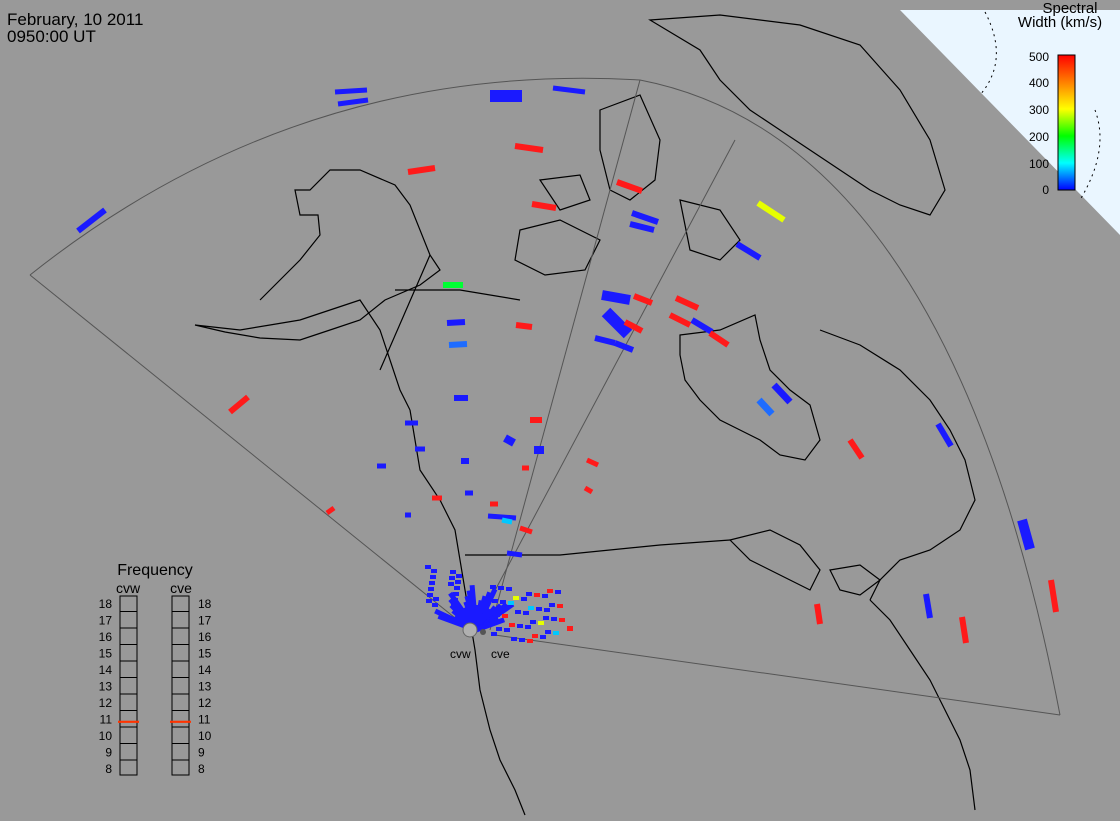  What do you see at coordinates (470, 630) in the screenshot?
I see `radar-site-cvw` at bounding box center [470, 630].